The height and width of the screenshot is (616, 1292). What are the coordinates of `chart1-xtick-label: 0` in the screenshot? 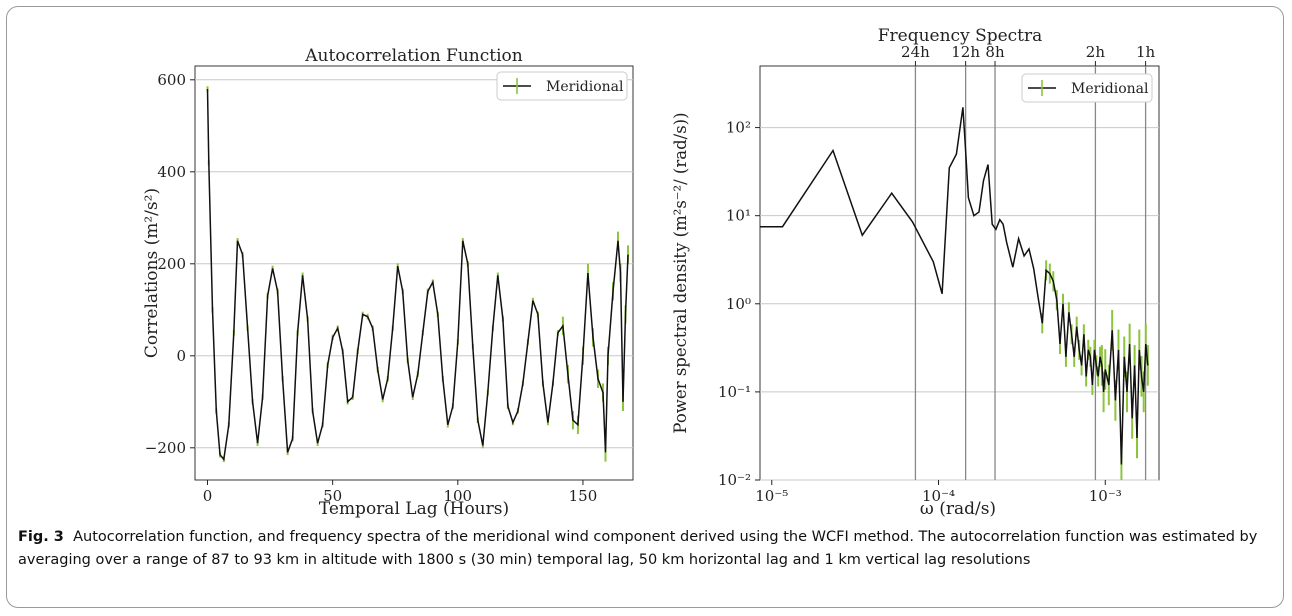 It's located at (208, 496).